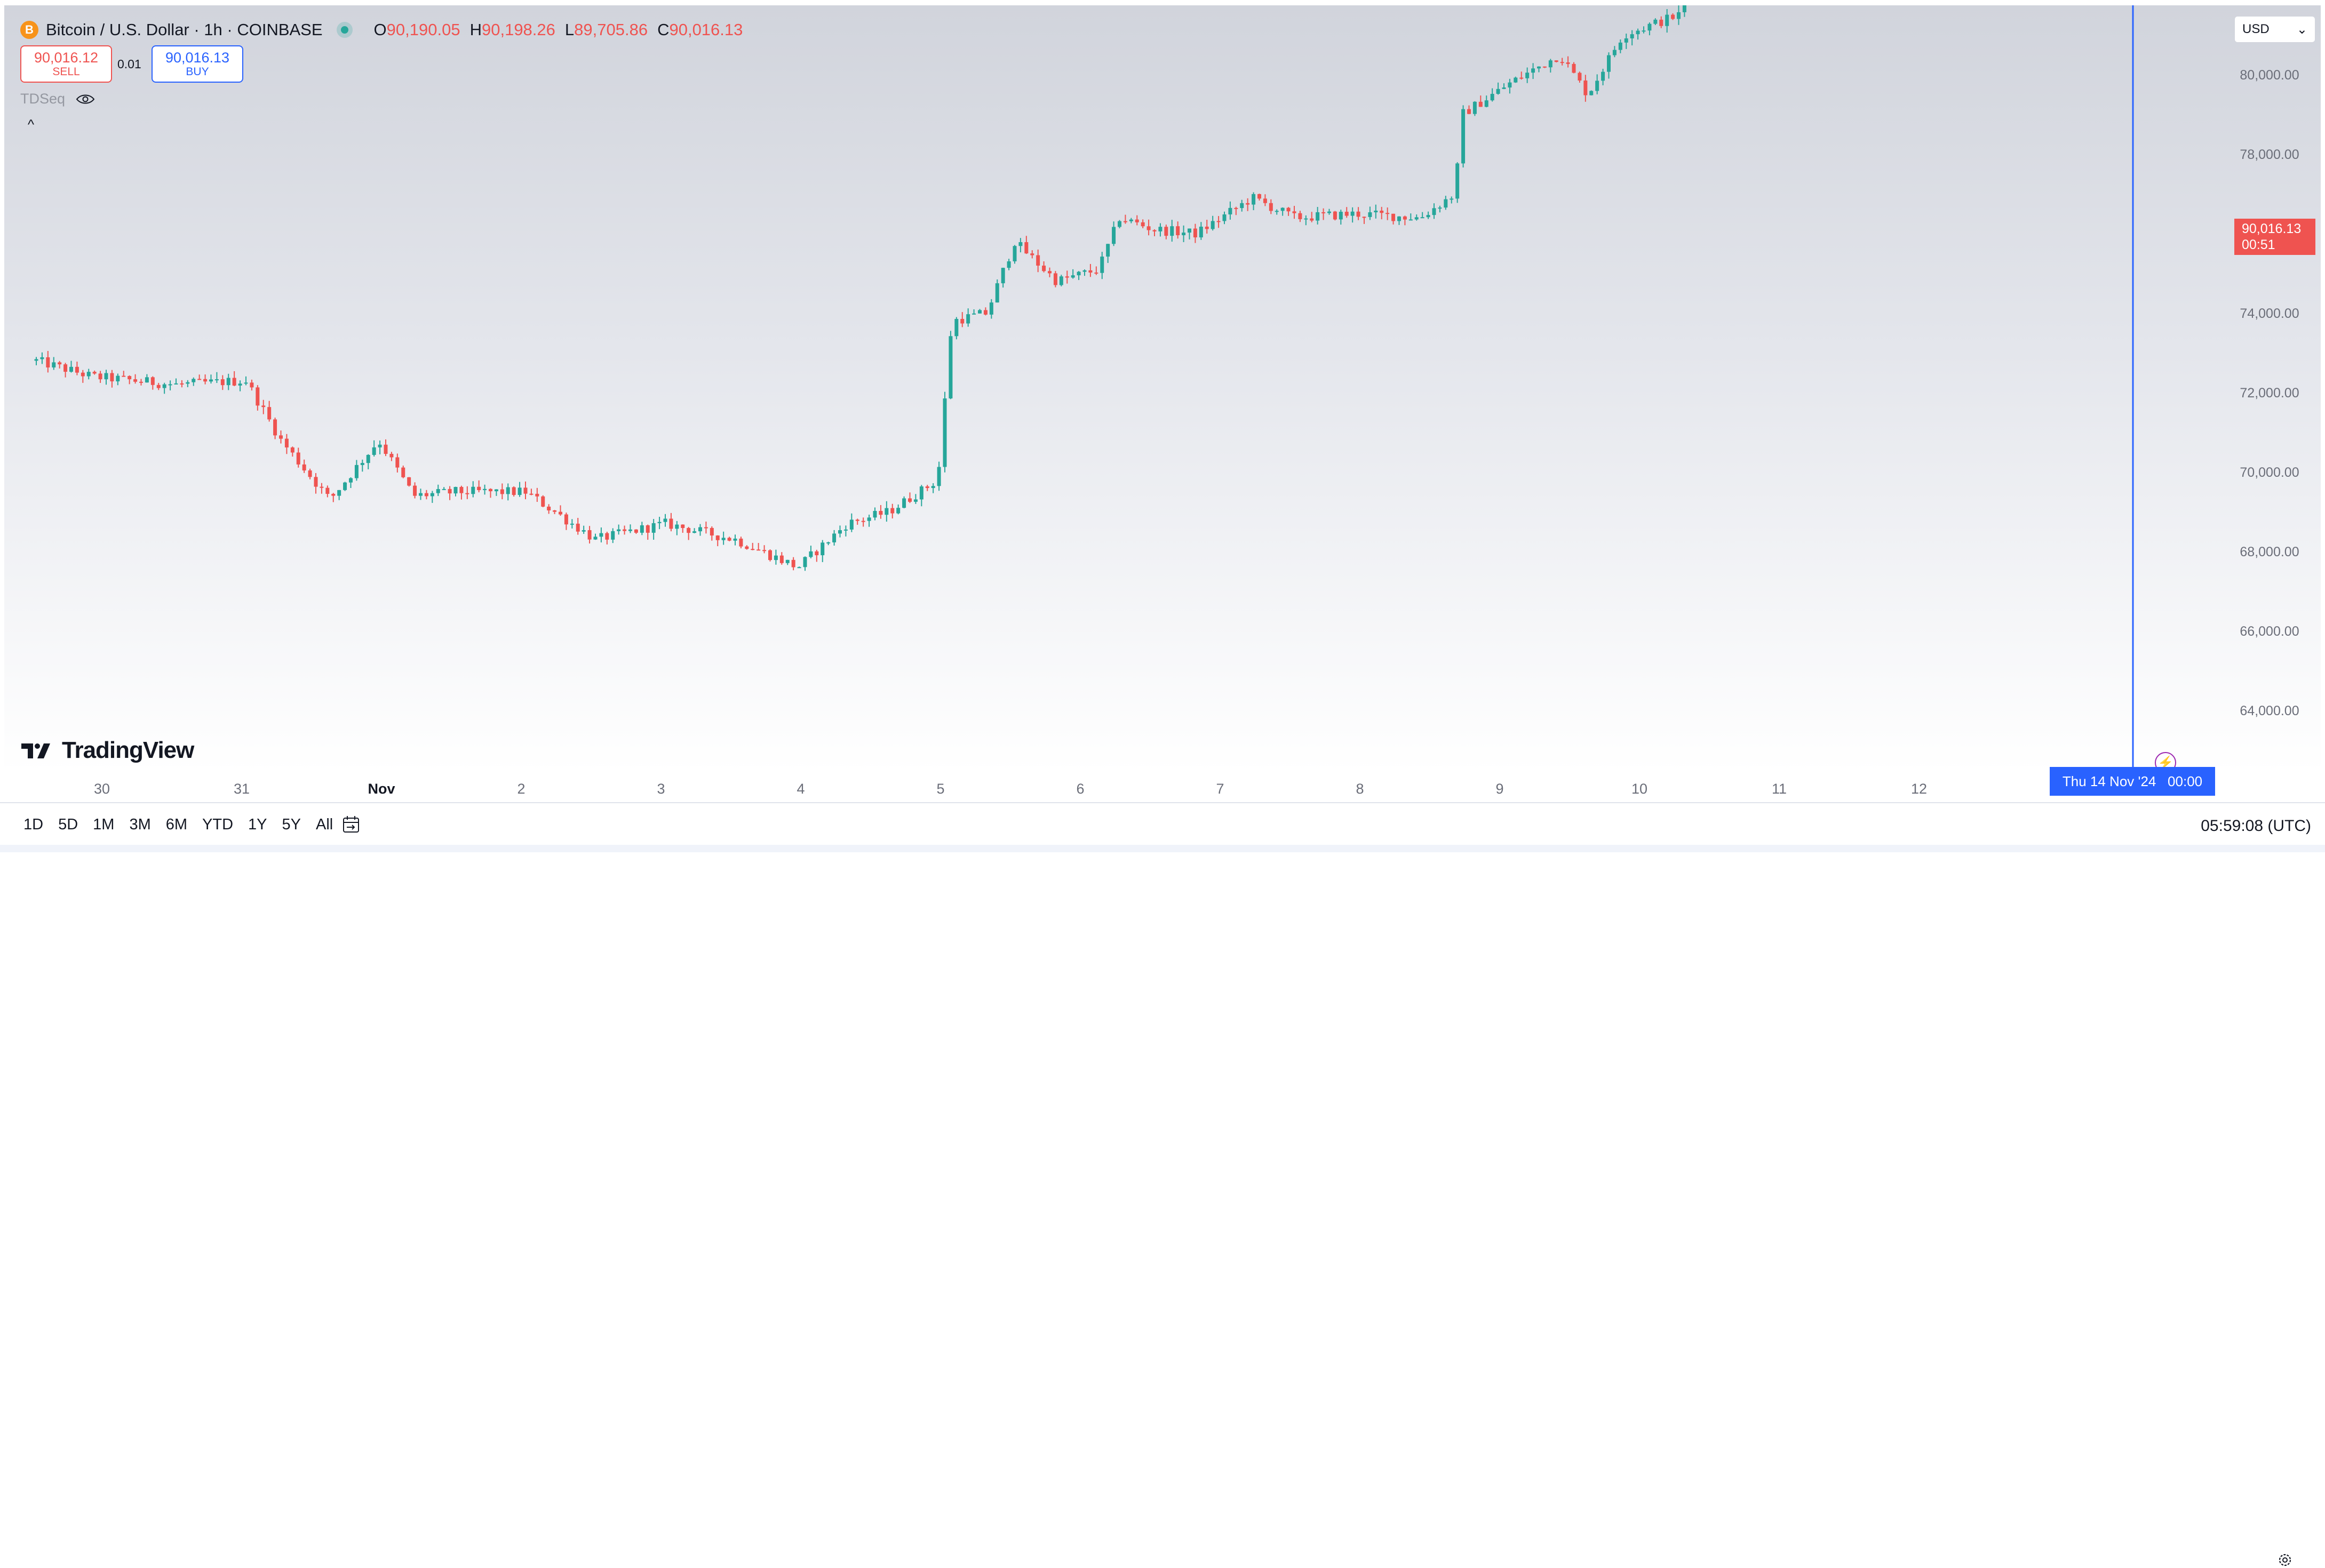 The width and height of the screenshot is (2325, 1568). What do you see at coordinates (518, 29) in the screenshot?
I see `ohlc-high-value: 90,198.26` at bounding box center [518, 29].